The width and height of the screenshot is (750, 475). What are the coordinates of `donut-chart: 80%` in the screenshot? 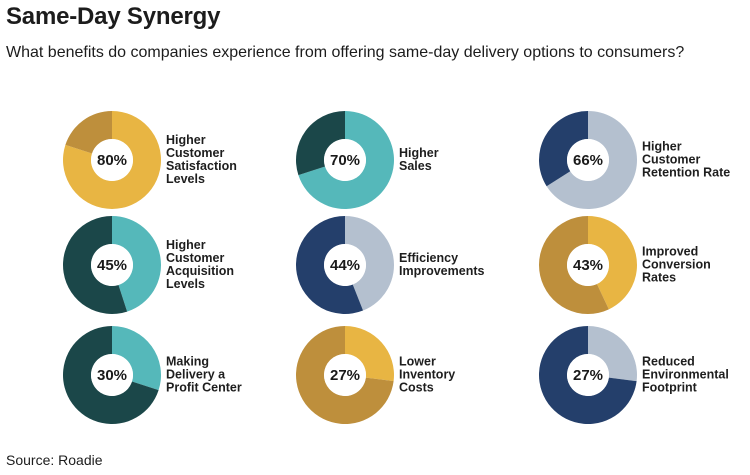 It's located at (112, 160).